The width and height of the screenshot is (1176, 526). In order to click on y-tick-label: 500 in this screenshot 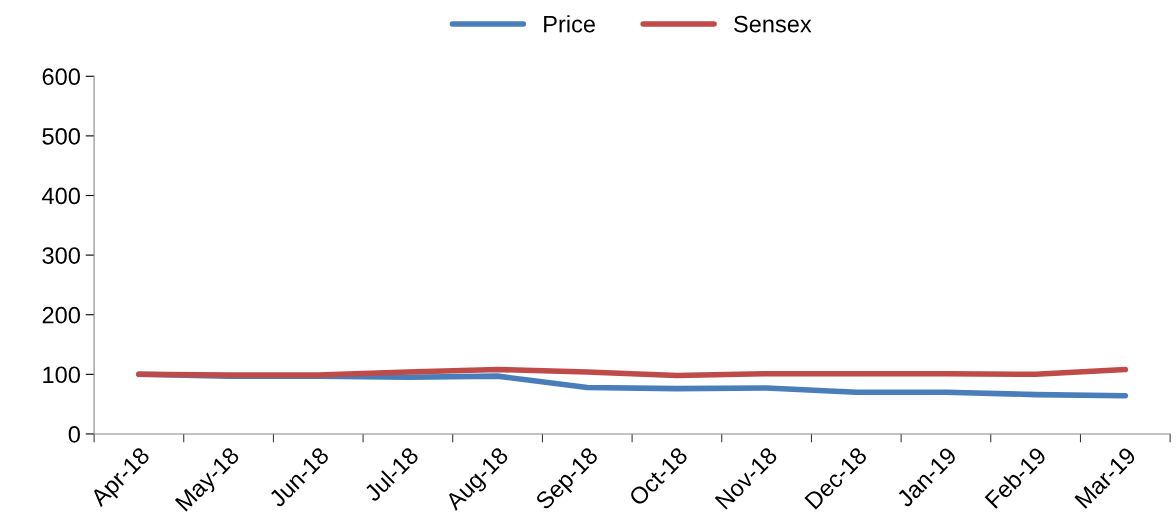, I will do `click(61, 136)`.